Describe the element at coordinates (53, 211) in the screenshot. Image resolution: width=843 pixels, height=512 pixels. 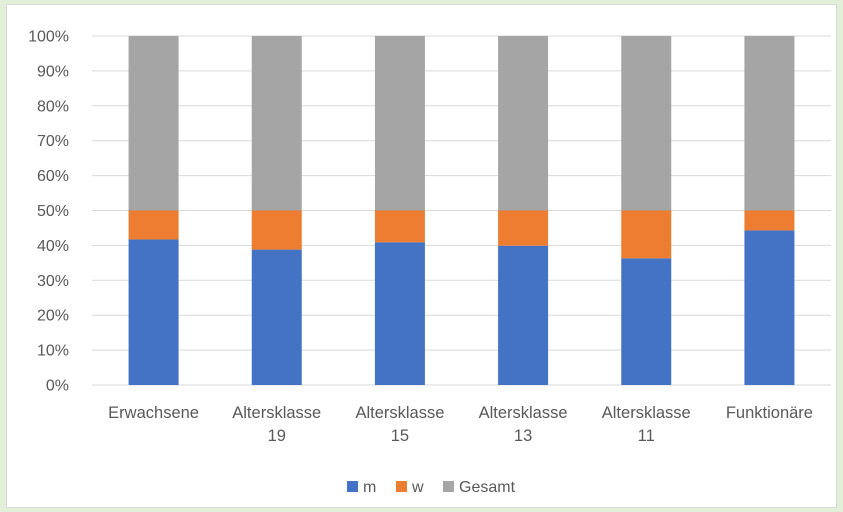
I see `y-tick-label: 50%` at that location.